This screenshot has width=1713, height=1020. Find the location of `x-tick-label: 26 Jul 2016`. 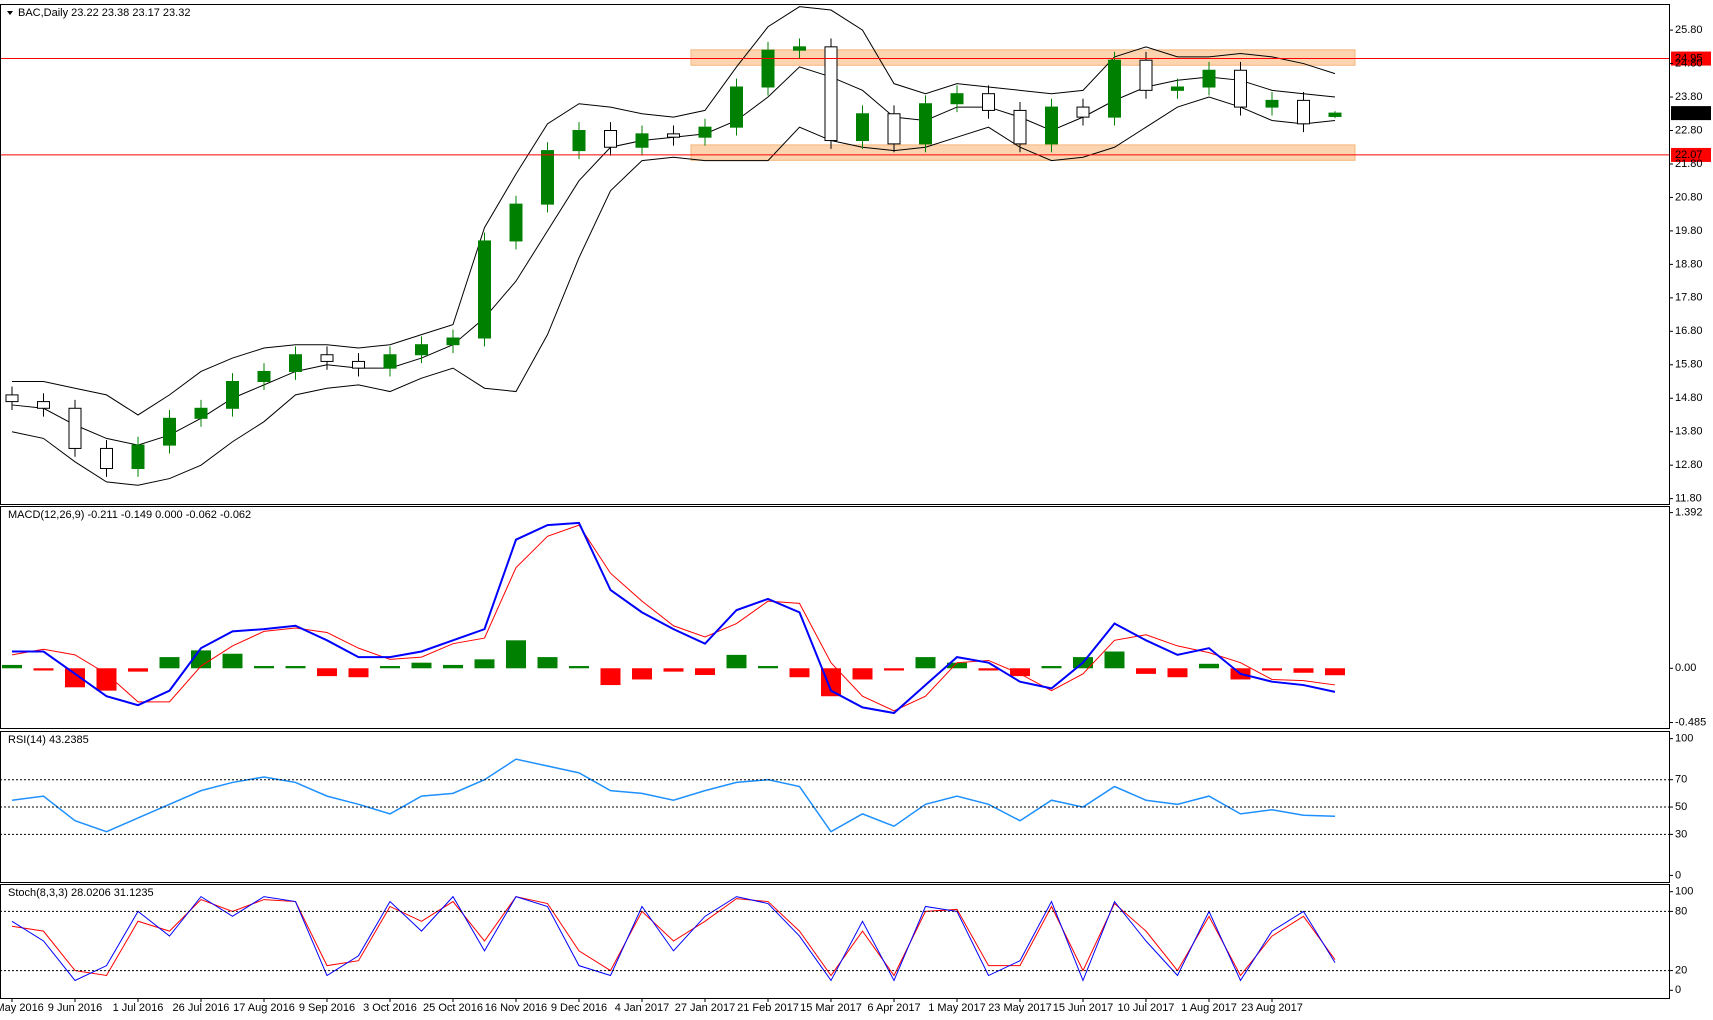

x-tick-label: 26 Jul 2016 is located at coordinates (201, 1008).